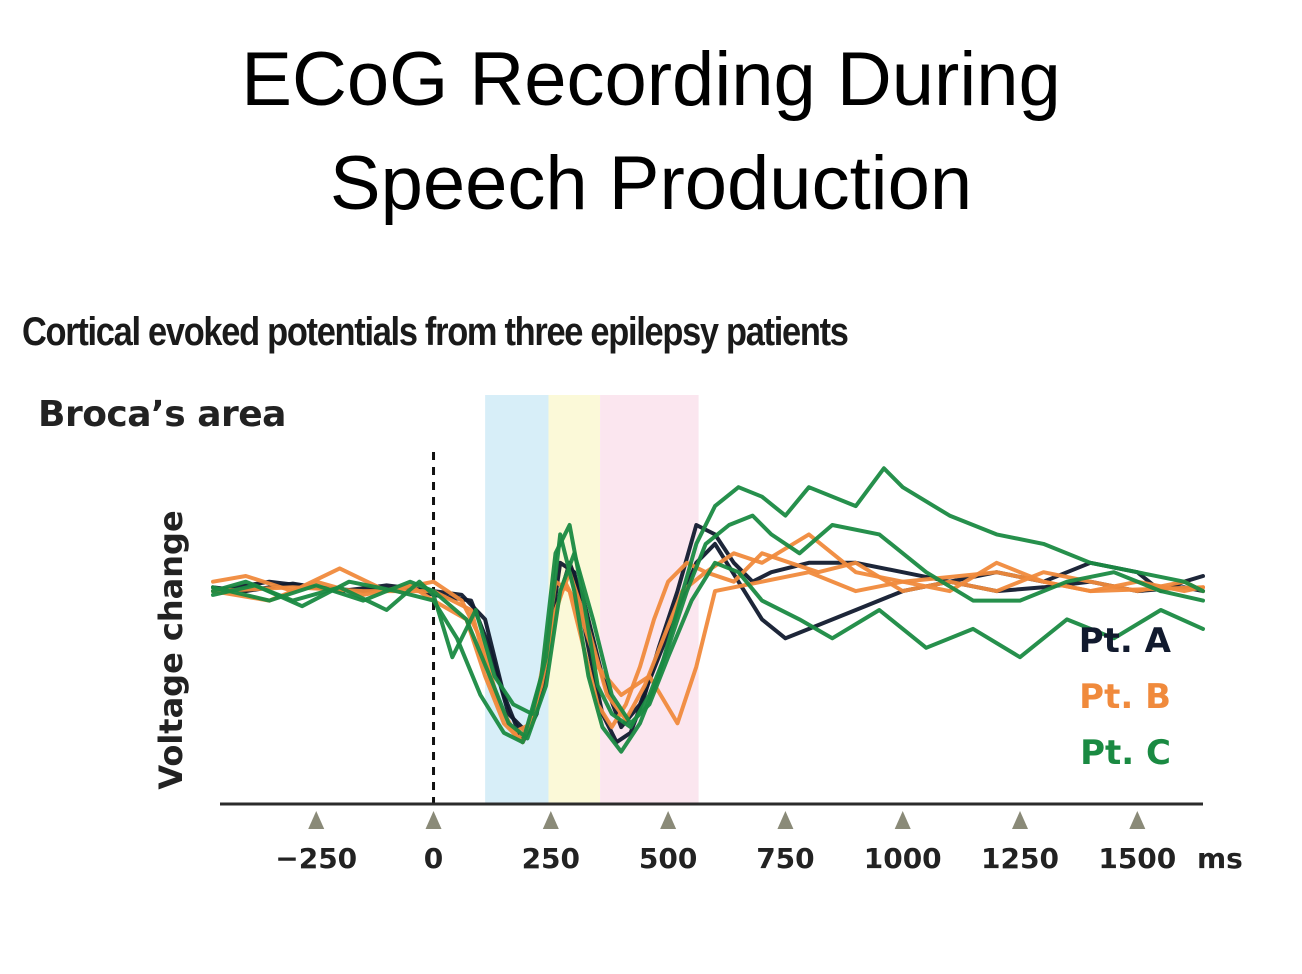  Describe the element at coordinates (1125, 753) in the screenshot. I see `legend-pt-c: Pt. C` at that location.